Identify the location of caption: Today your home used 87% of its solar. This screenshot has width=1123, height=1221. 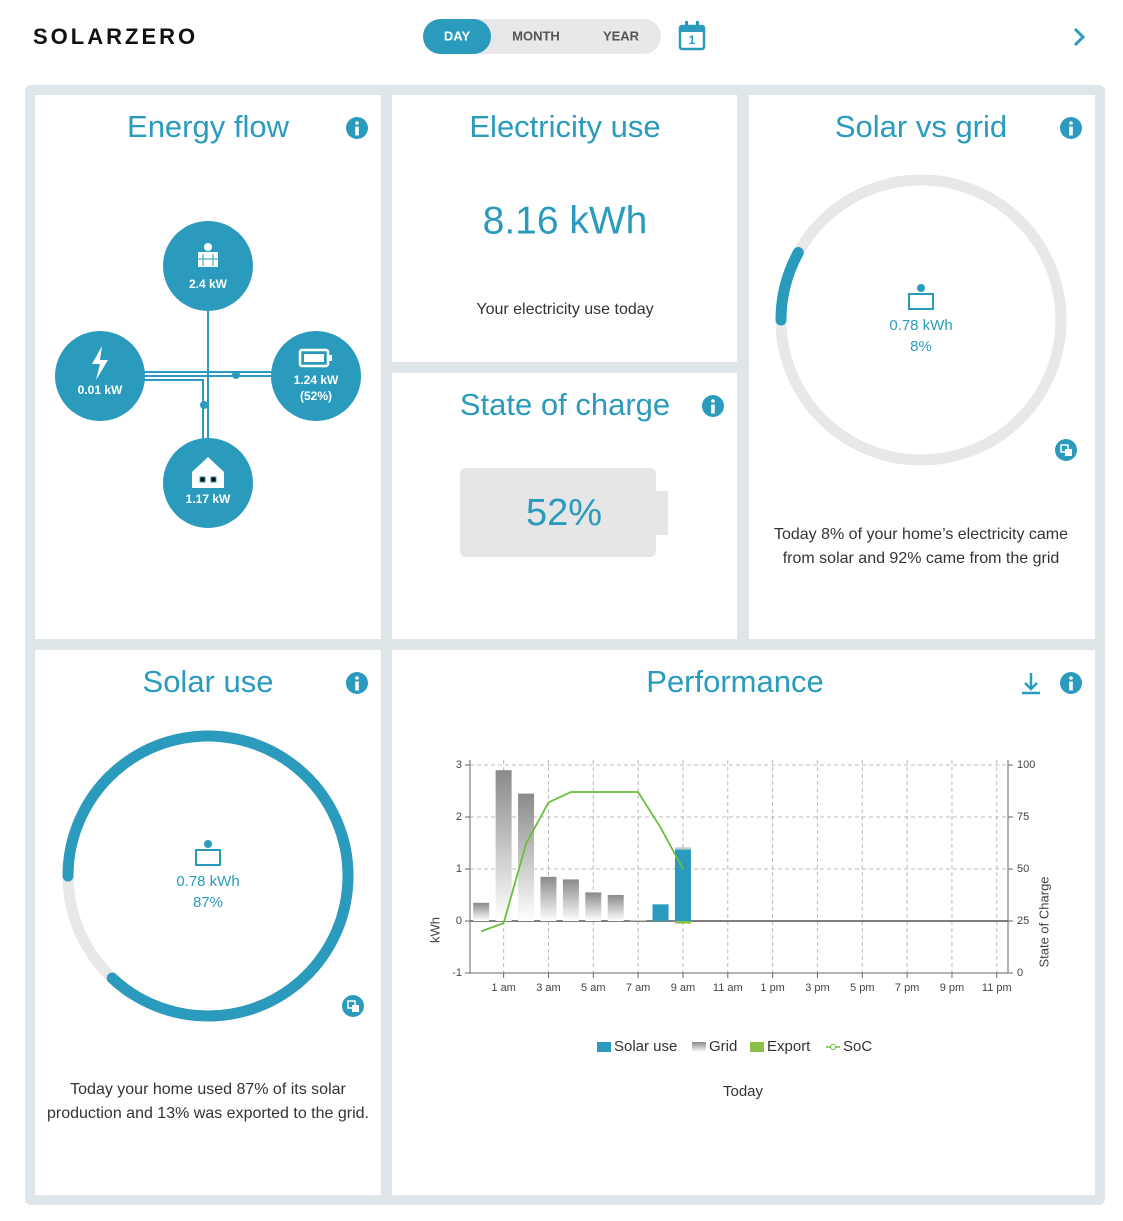
(208, 1089).